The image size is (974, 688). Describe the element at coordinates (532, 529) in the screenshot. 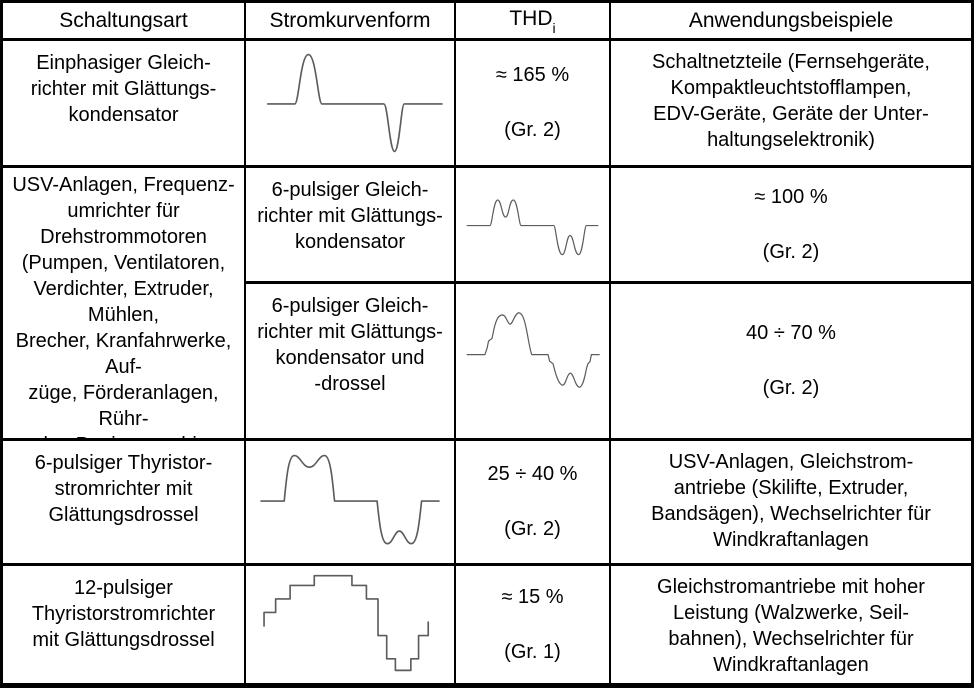

I see `row4-thd-group: (Gr. 2)` at that location.